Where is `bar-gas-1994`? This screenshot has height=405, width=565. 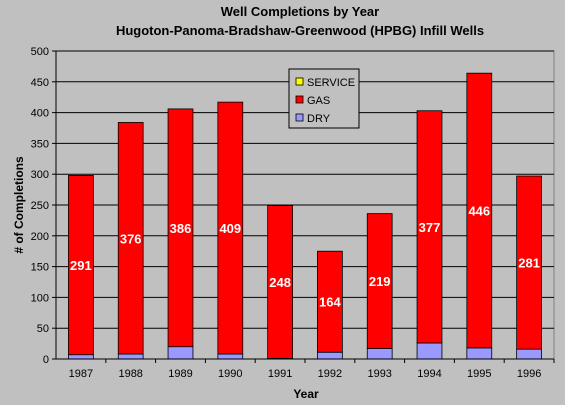 bar-gas-1994 is located at coordinates (429, 227).